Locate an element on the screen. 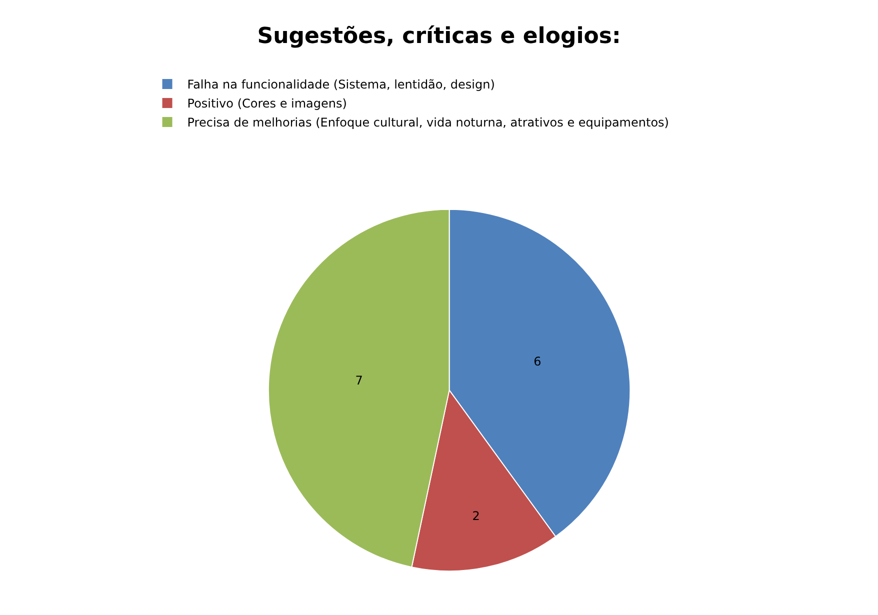  legend-label: Precisa de melhorias (Enfoque cultural, vida noturna, atrativos e equipamentos) is located at coordinates (428, 123).